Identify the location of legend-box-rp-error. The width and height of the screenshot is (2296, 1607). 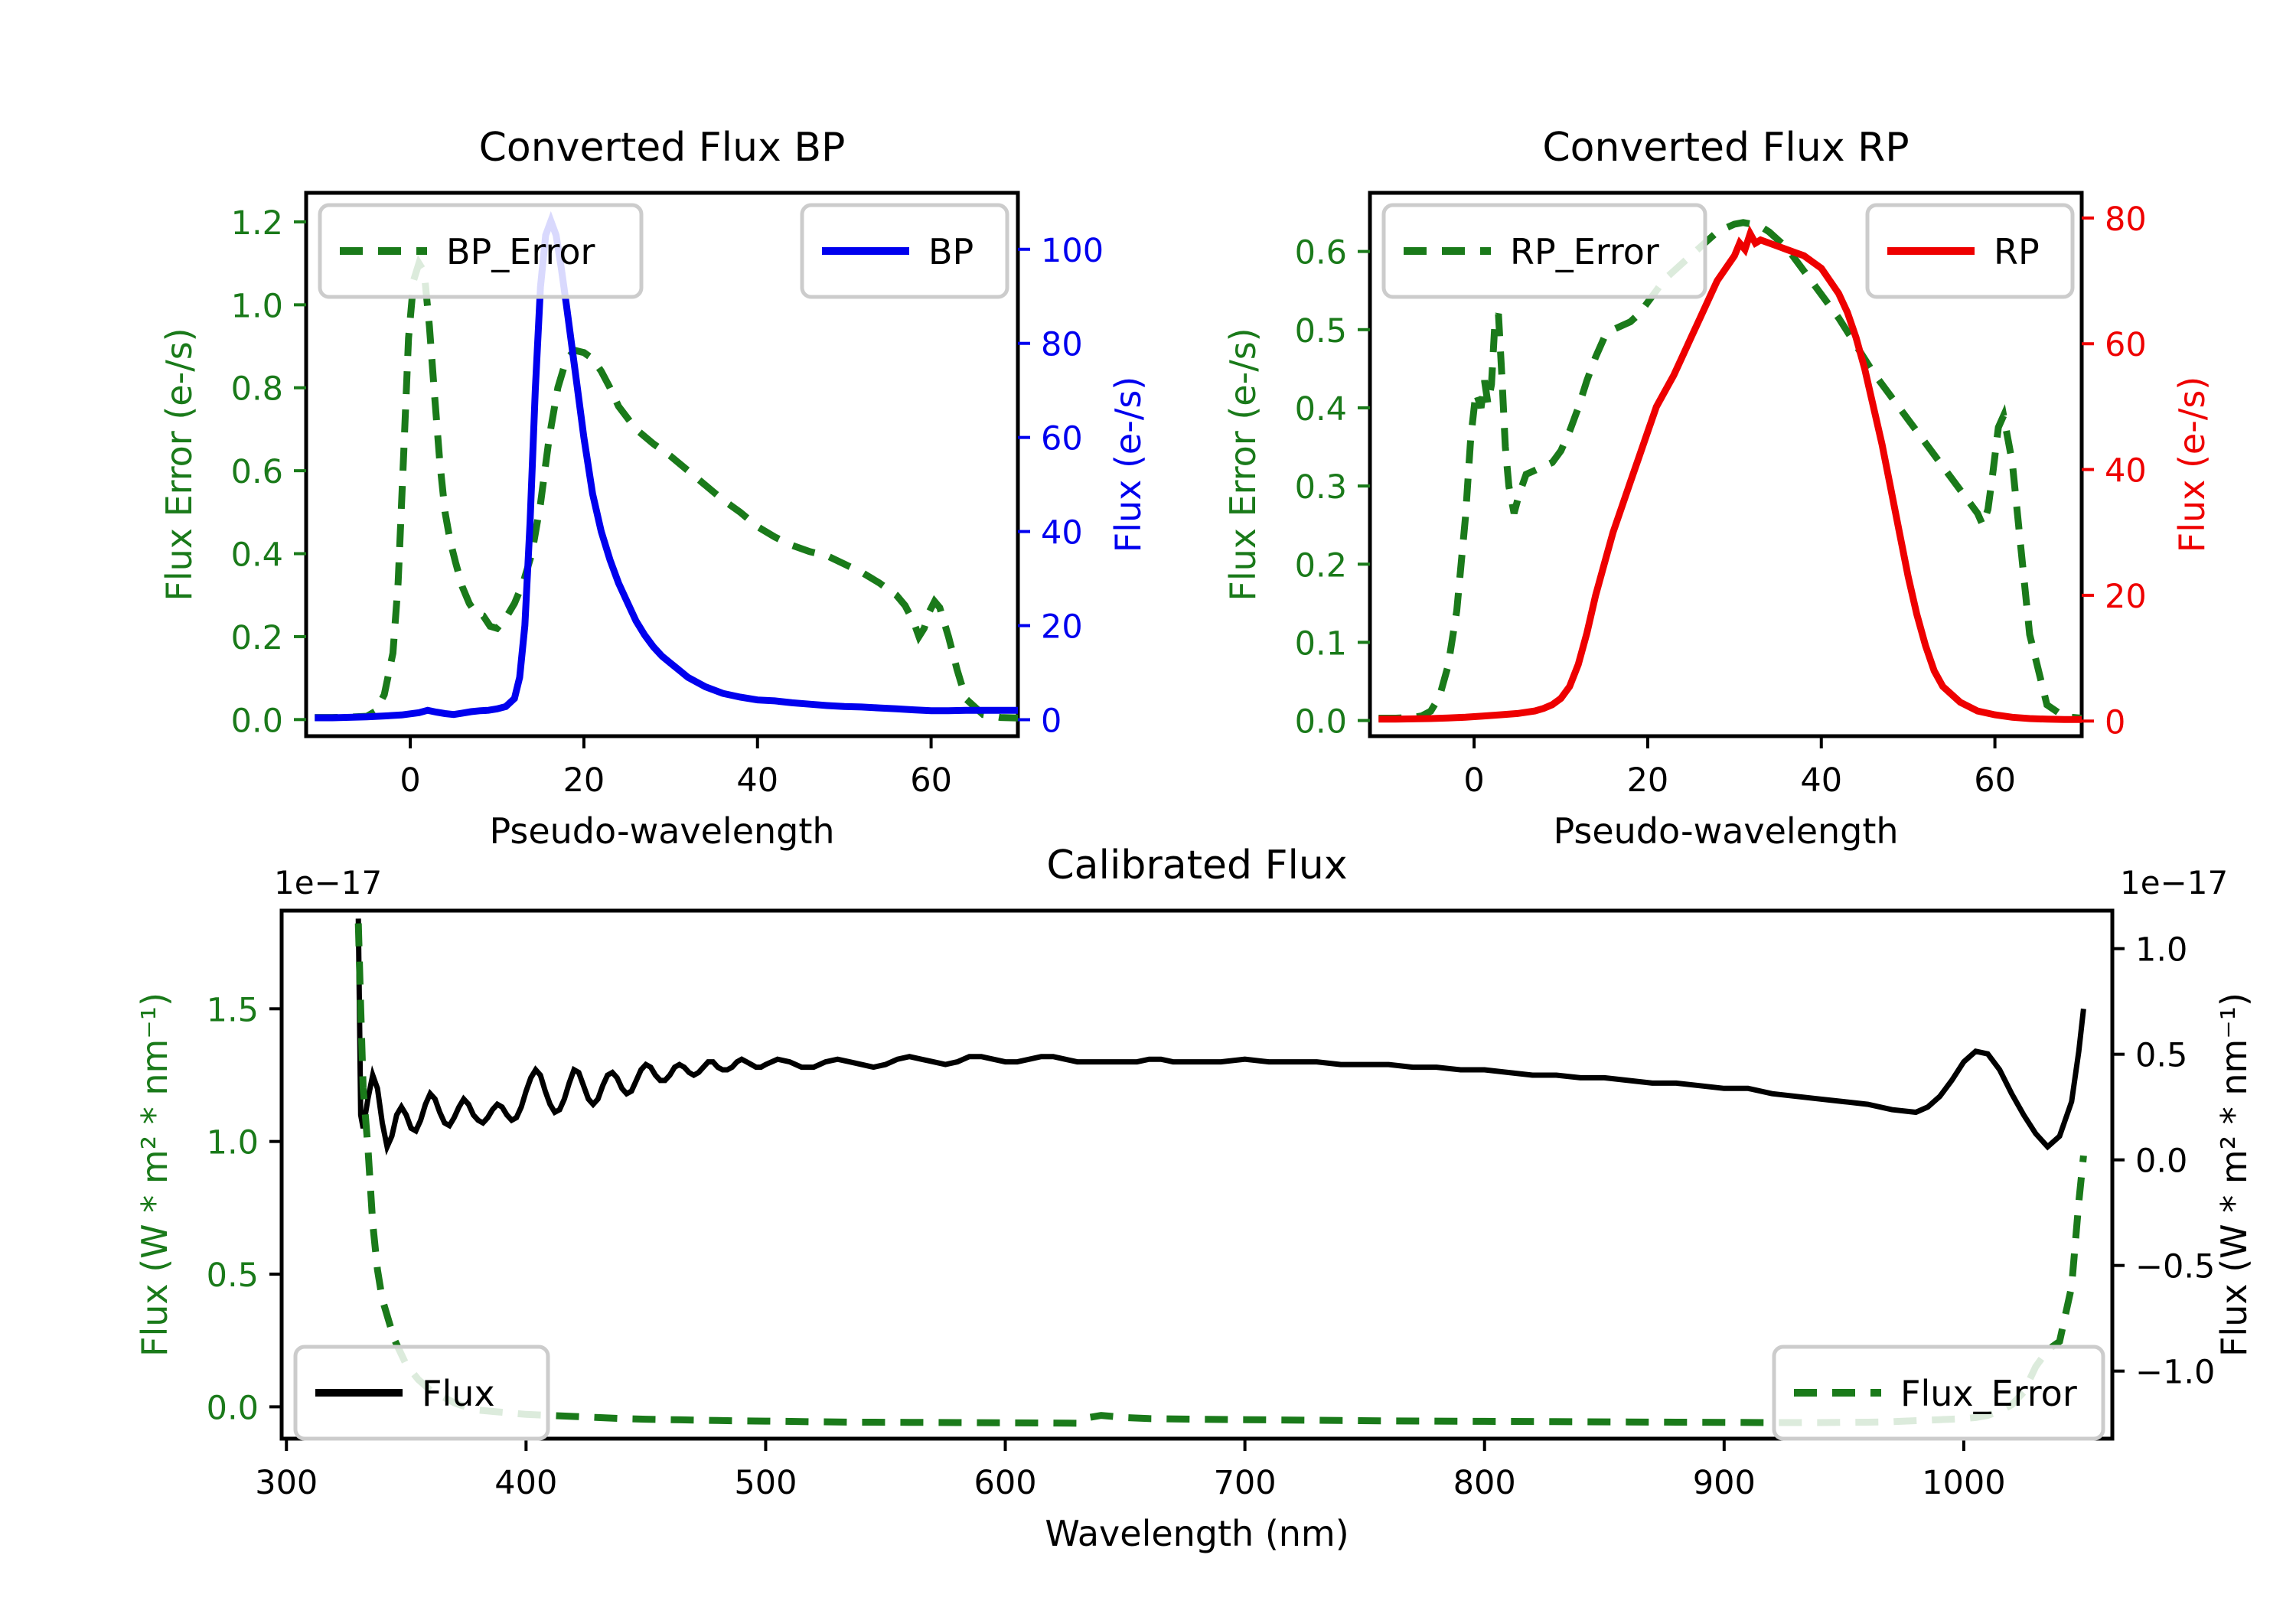
(1544, 251).